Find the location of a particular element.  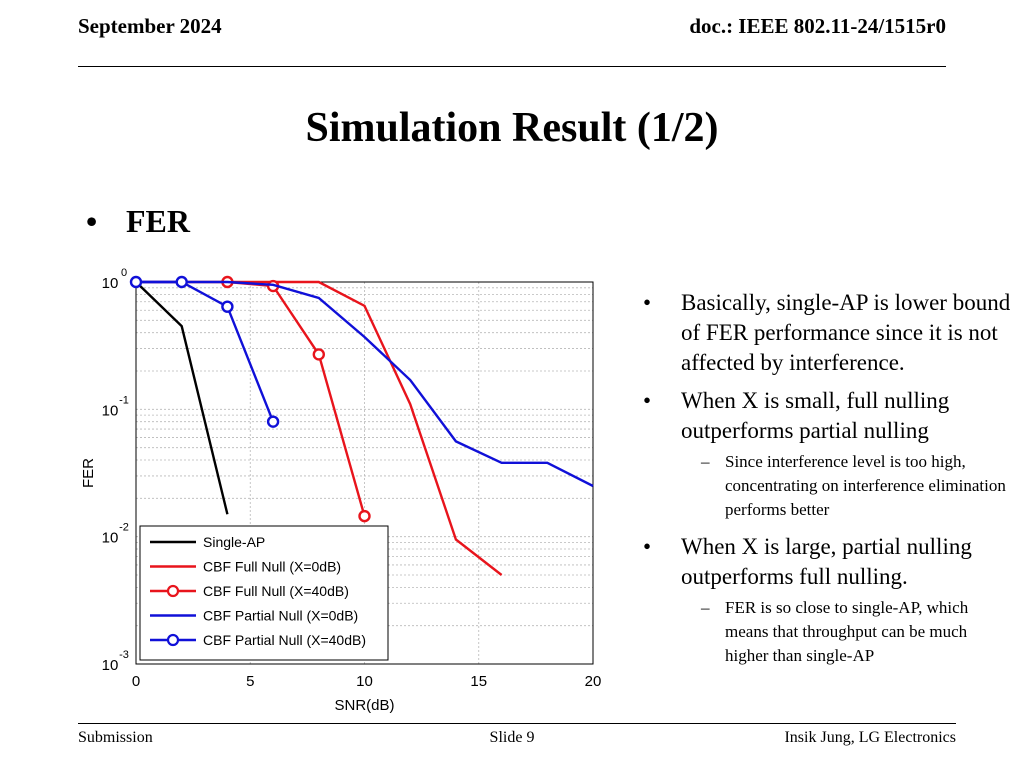

y-tick-exponent: -1 is located at coordinates (124, 400).